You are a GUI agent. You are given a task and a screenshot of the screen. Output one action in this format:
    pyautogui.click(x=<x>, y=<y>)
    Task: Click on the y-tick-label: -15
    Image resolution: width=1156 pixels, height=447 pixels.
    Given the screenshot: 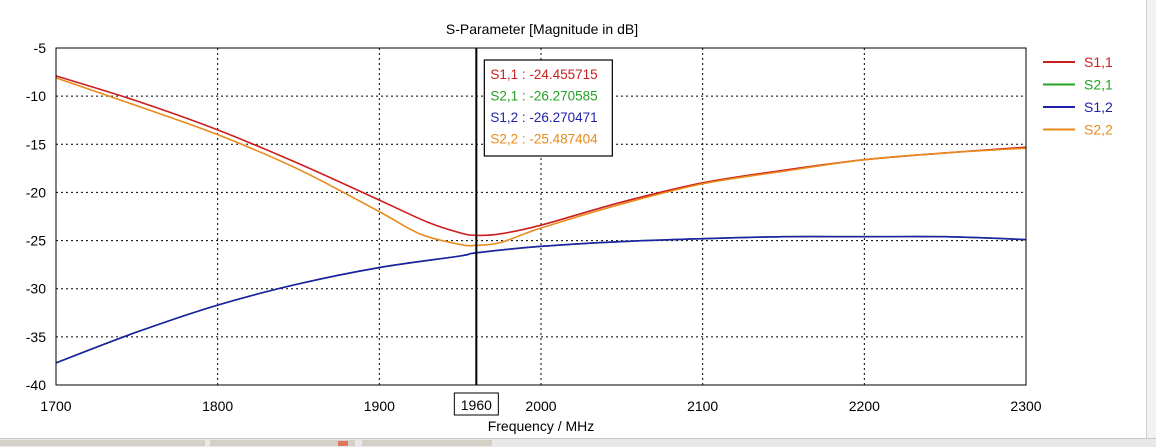 What is the action you would take?
    pyautogui.click(x=36, y=144)
    